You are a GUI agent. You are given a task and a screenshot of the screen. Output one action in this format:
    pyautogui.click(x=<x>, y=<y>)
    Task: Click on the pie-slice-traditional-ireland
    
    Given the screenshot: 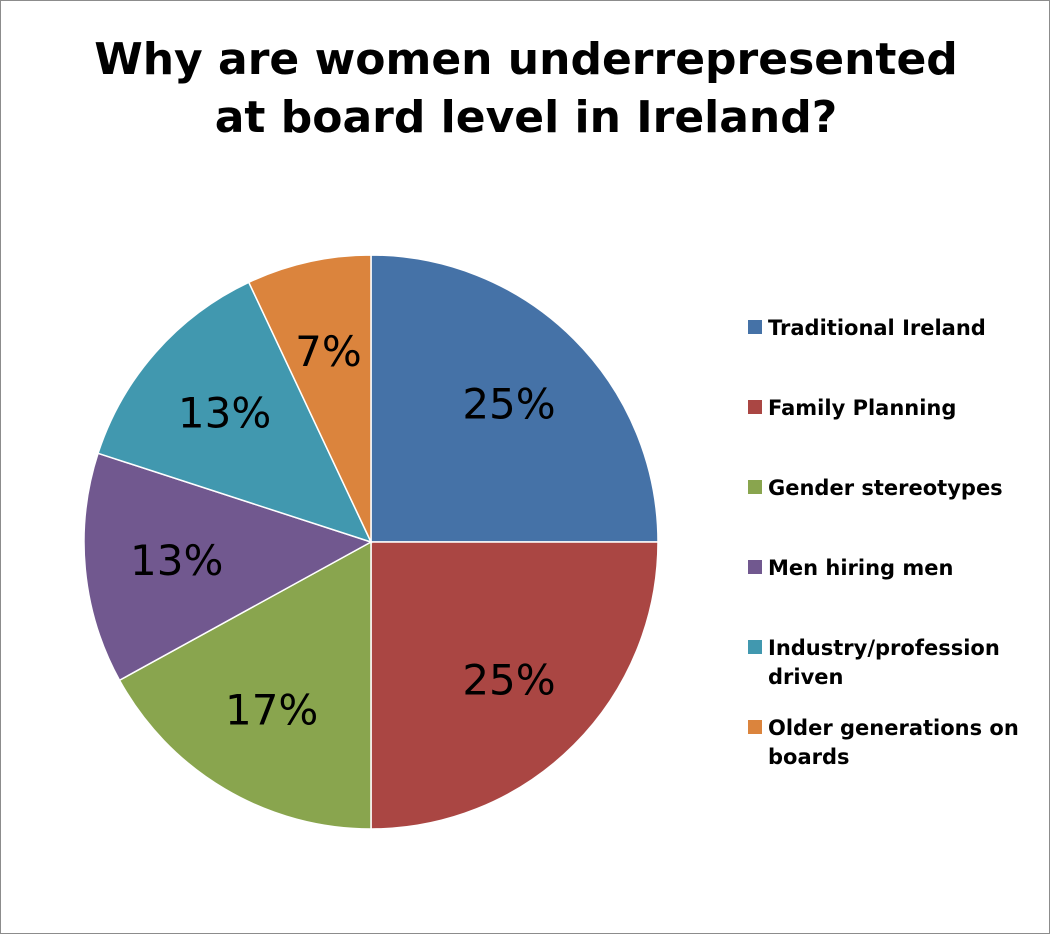 What is the action you would take?
    pyautogui.click(x=514, y=398)
    